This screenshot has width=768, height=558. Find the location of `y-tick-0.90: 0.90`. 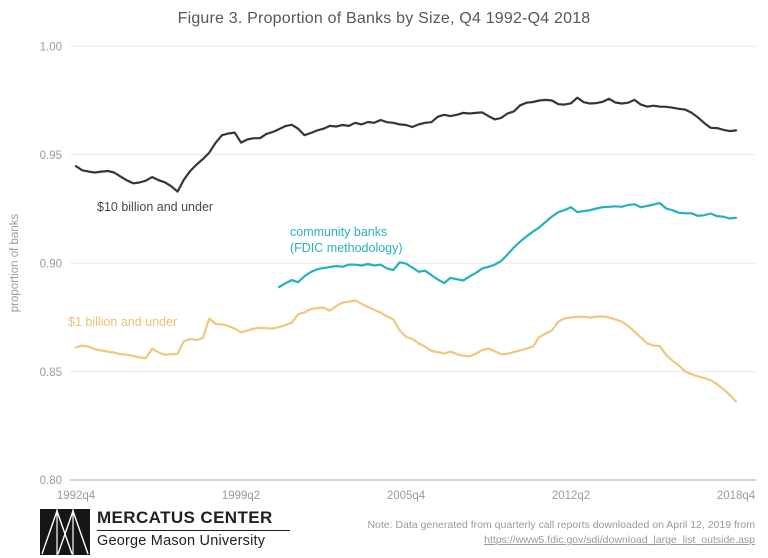

y-tick-0.90: 0.90 is located at coordinates (51, 265).